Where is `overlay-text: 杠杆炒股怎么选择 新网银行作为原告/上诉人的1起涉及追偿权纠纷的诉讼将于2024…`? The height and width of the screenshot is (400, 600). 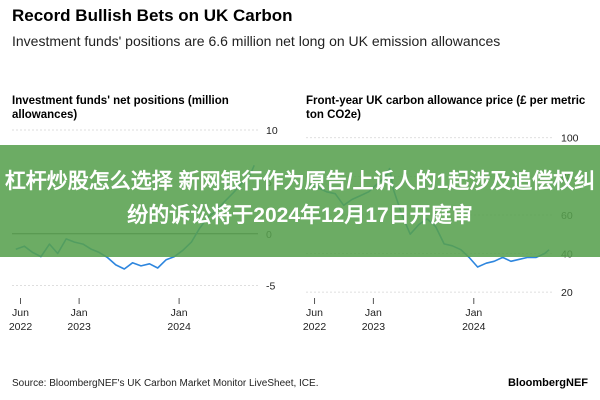 overlay-text: 杠杆炒股怎么选择 新网银行作为原告/上诉人的1起涉及追偿权纠纷的诉讼将于2024… is located at coordinates (300, 198).